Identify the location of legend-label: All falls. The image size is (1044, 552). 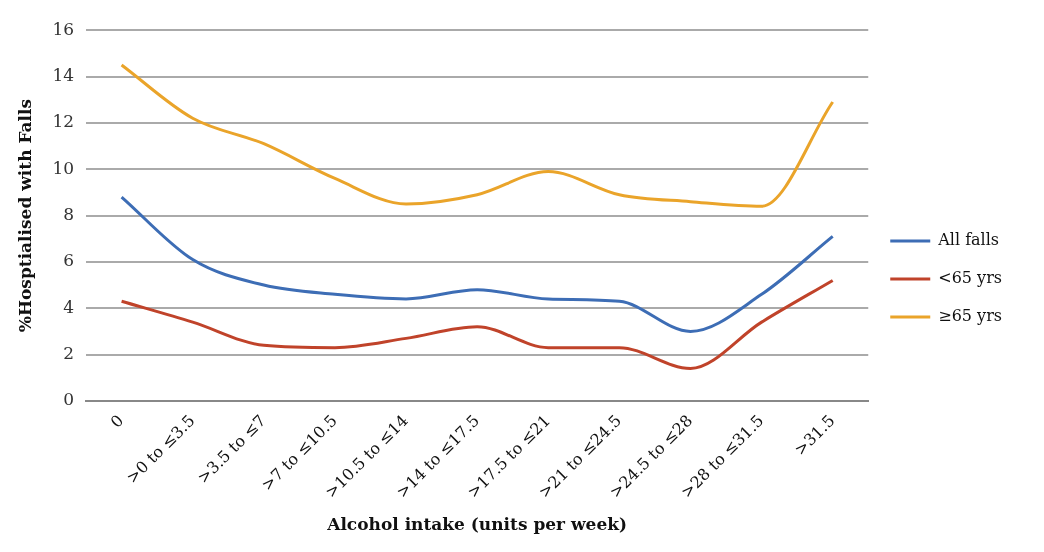
(968, 240).